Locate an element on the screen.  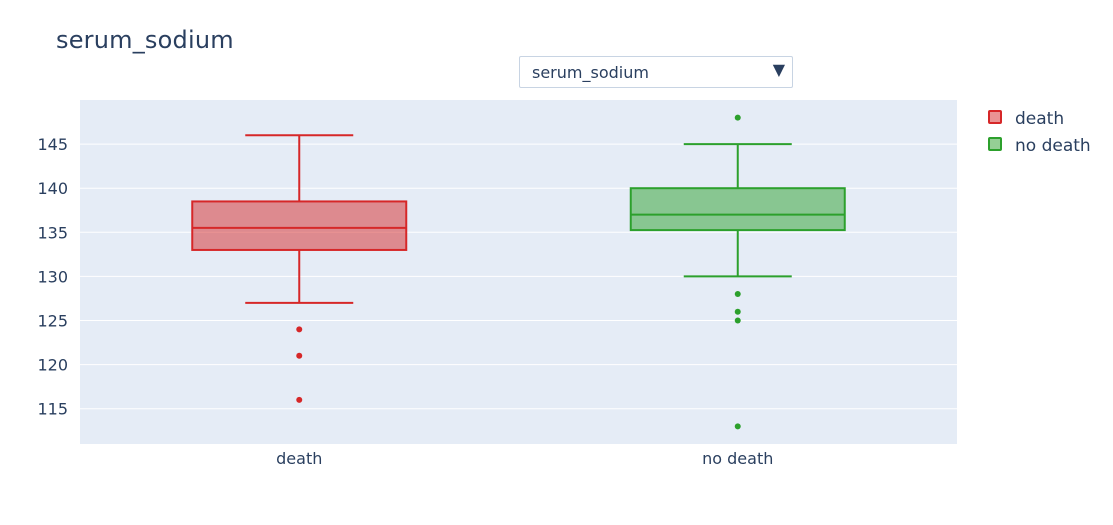
legend-label-death: death is located at coordinates (1039, 119).